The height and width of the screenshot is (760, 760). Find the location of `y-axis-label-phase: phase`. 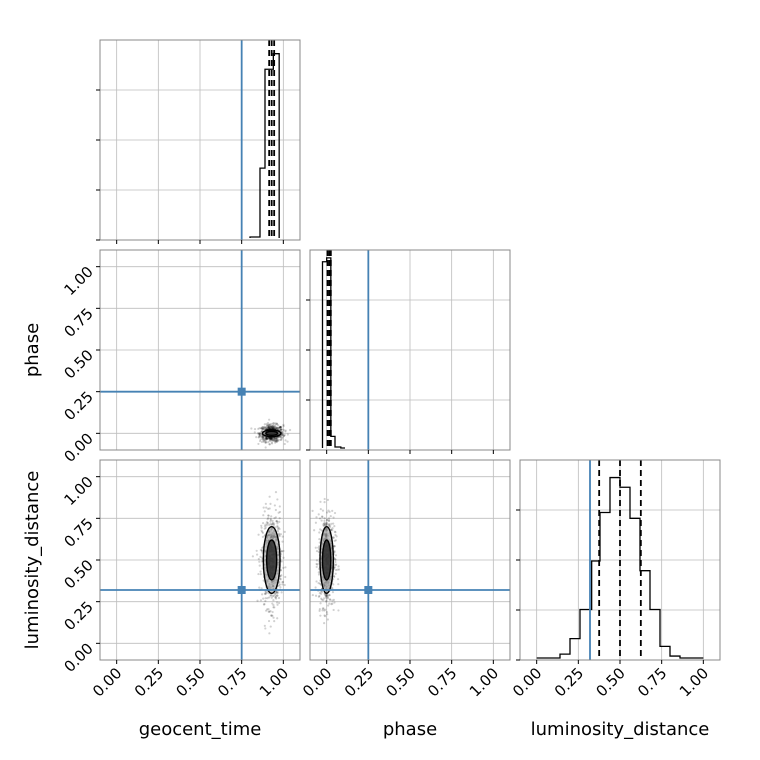

y-axis-label-phase: phase is located at coordinates (32, 350).